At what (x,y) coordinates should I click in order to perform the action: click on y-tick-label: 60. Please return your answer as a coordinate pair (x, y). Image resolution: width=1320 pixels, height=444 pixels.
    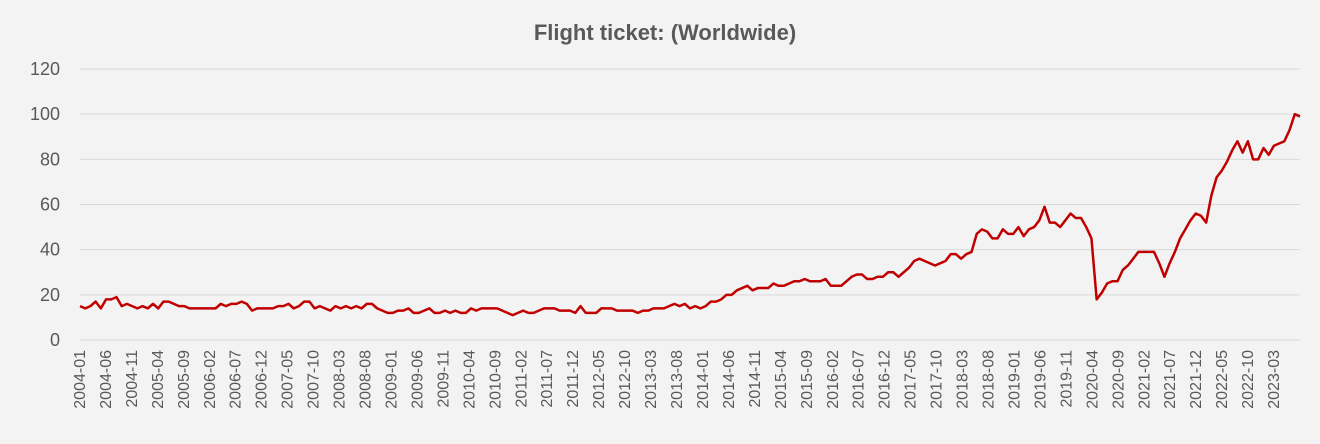
    Looking at the image, I should click on (50, 205).